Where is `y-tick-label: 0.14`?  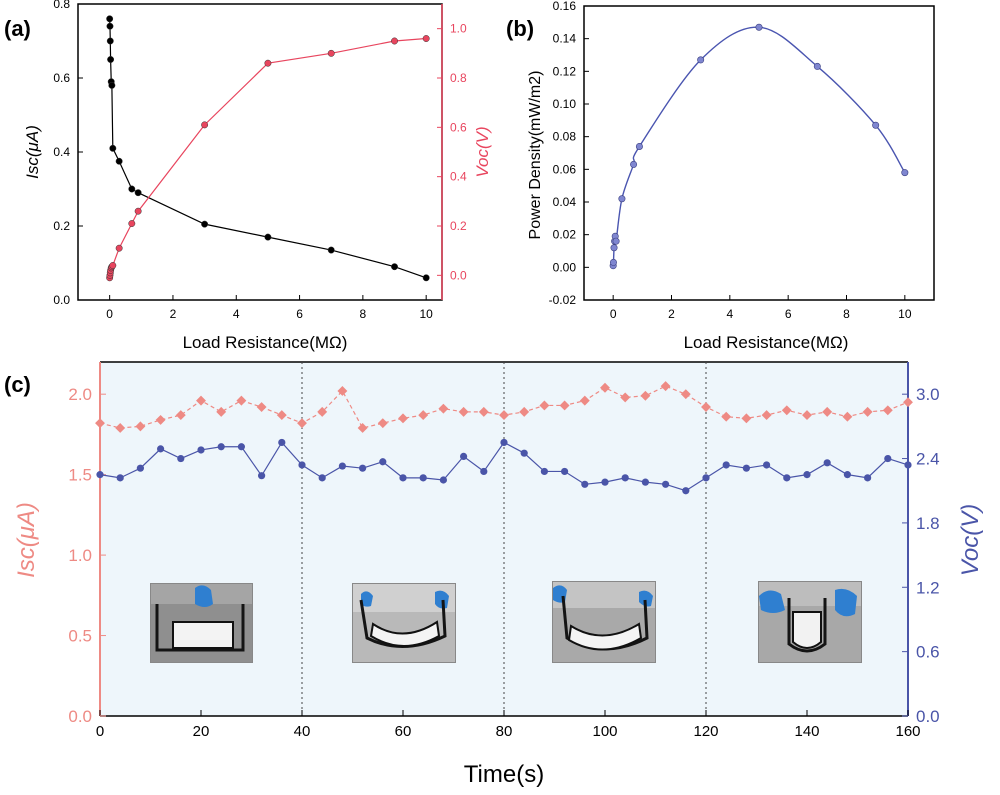 y-tick-label: 0.14 is located at coordinates (565, 39).